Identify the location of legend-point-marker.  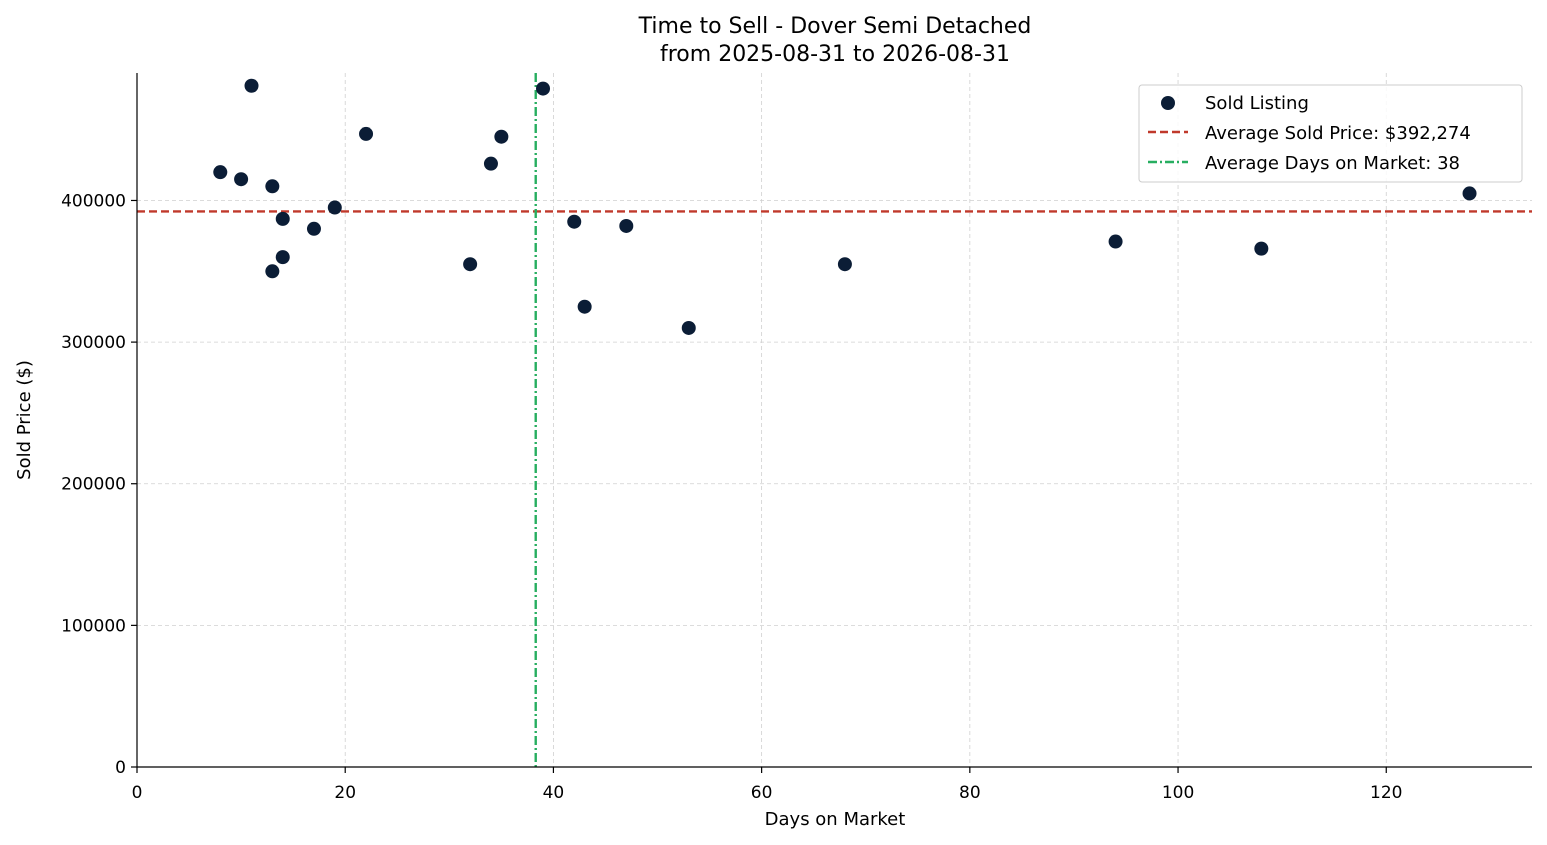
(1168, 103).